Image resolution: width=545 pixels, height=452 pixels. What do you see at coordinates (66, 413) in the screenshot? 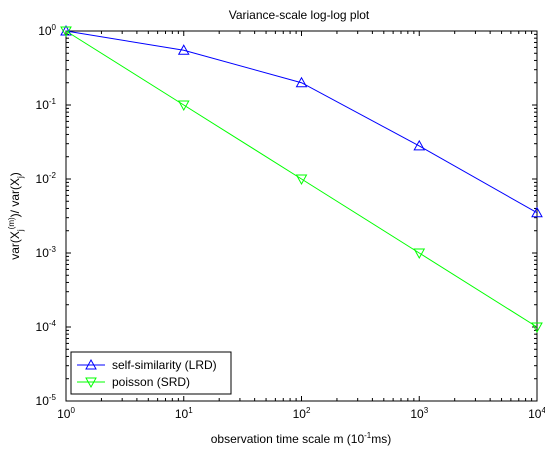
I see `x-tick-label: 10⁰` at bounding box center [66, 413].